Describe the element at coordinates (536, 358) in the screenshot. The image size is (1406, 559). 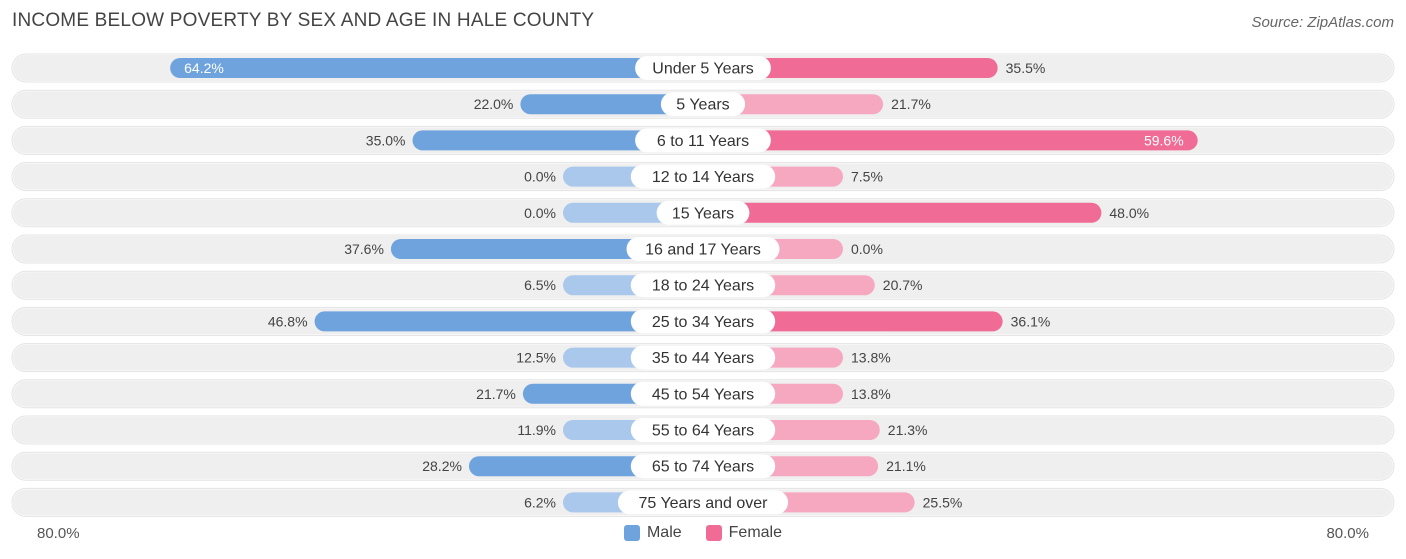
I see `male-value-label: 12.5%` at that location.